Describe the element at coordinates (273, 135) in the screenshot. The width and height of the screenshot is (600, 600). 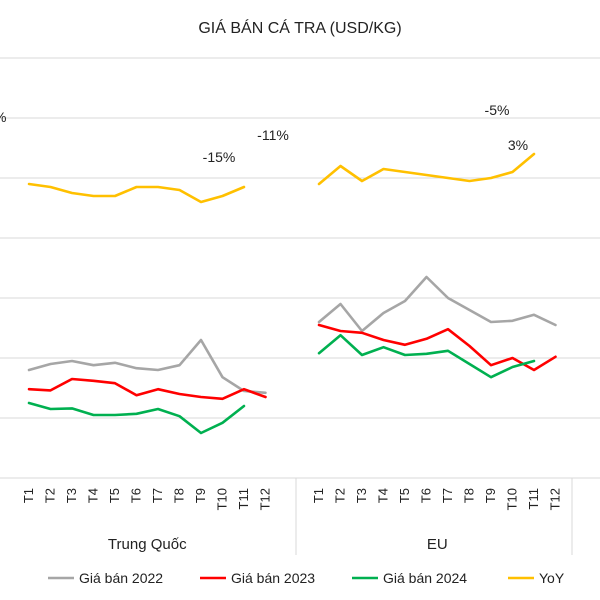
I see `data-label-yoy: -11%` at that location.